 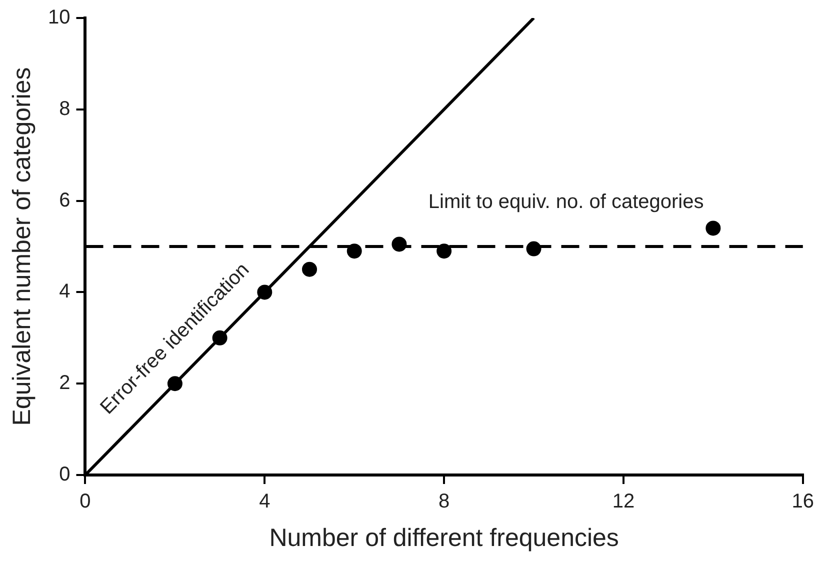 What do you see at coordinates (64, 200) in the screenshot?
I see `y-tick-label: 6` at bounding box center [64, 200].